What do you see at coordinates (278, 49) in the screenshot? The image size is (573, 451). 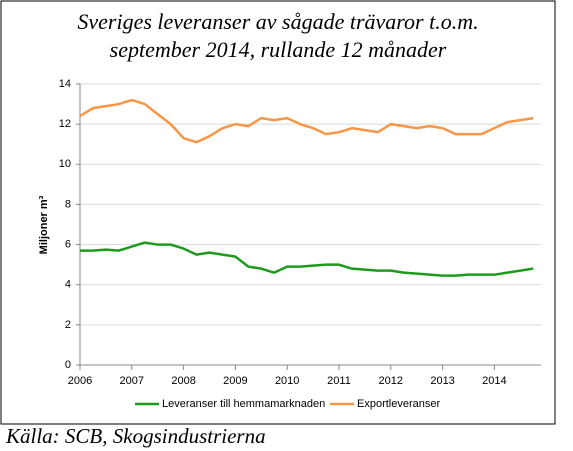 I see `chart-title: september 2014, rullande 12 månader` at bounding box center [278, 49].